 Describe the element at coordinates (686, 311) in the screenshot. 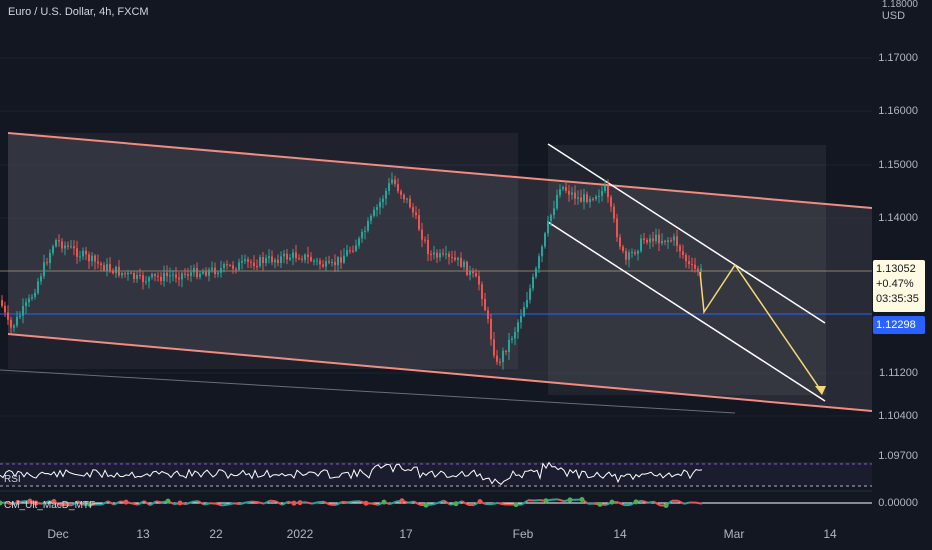

I see `inner-channel-lower` at that location.